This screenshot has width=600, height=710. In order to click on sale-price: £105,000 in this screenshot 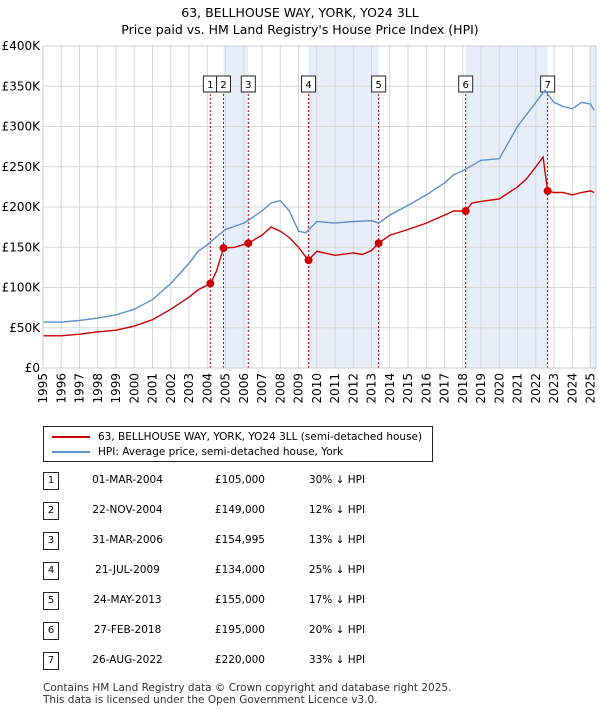, I will do `click(239, 480)`.